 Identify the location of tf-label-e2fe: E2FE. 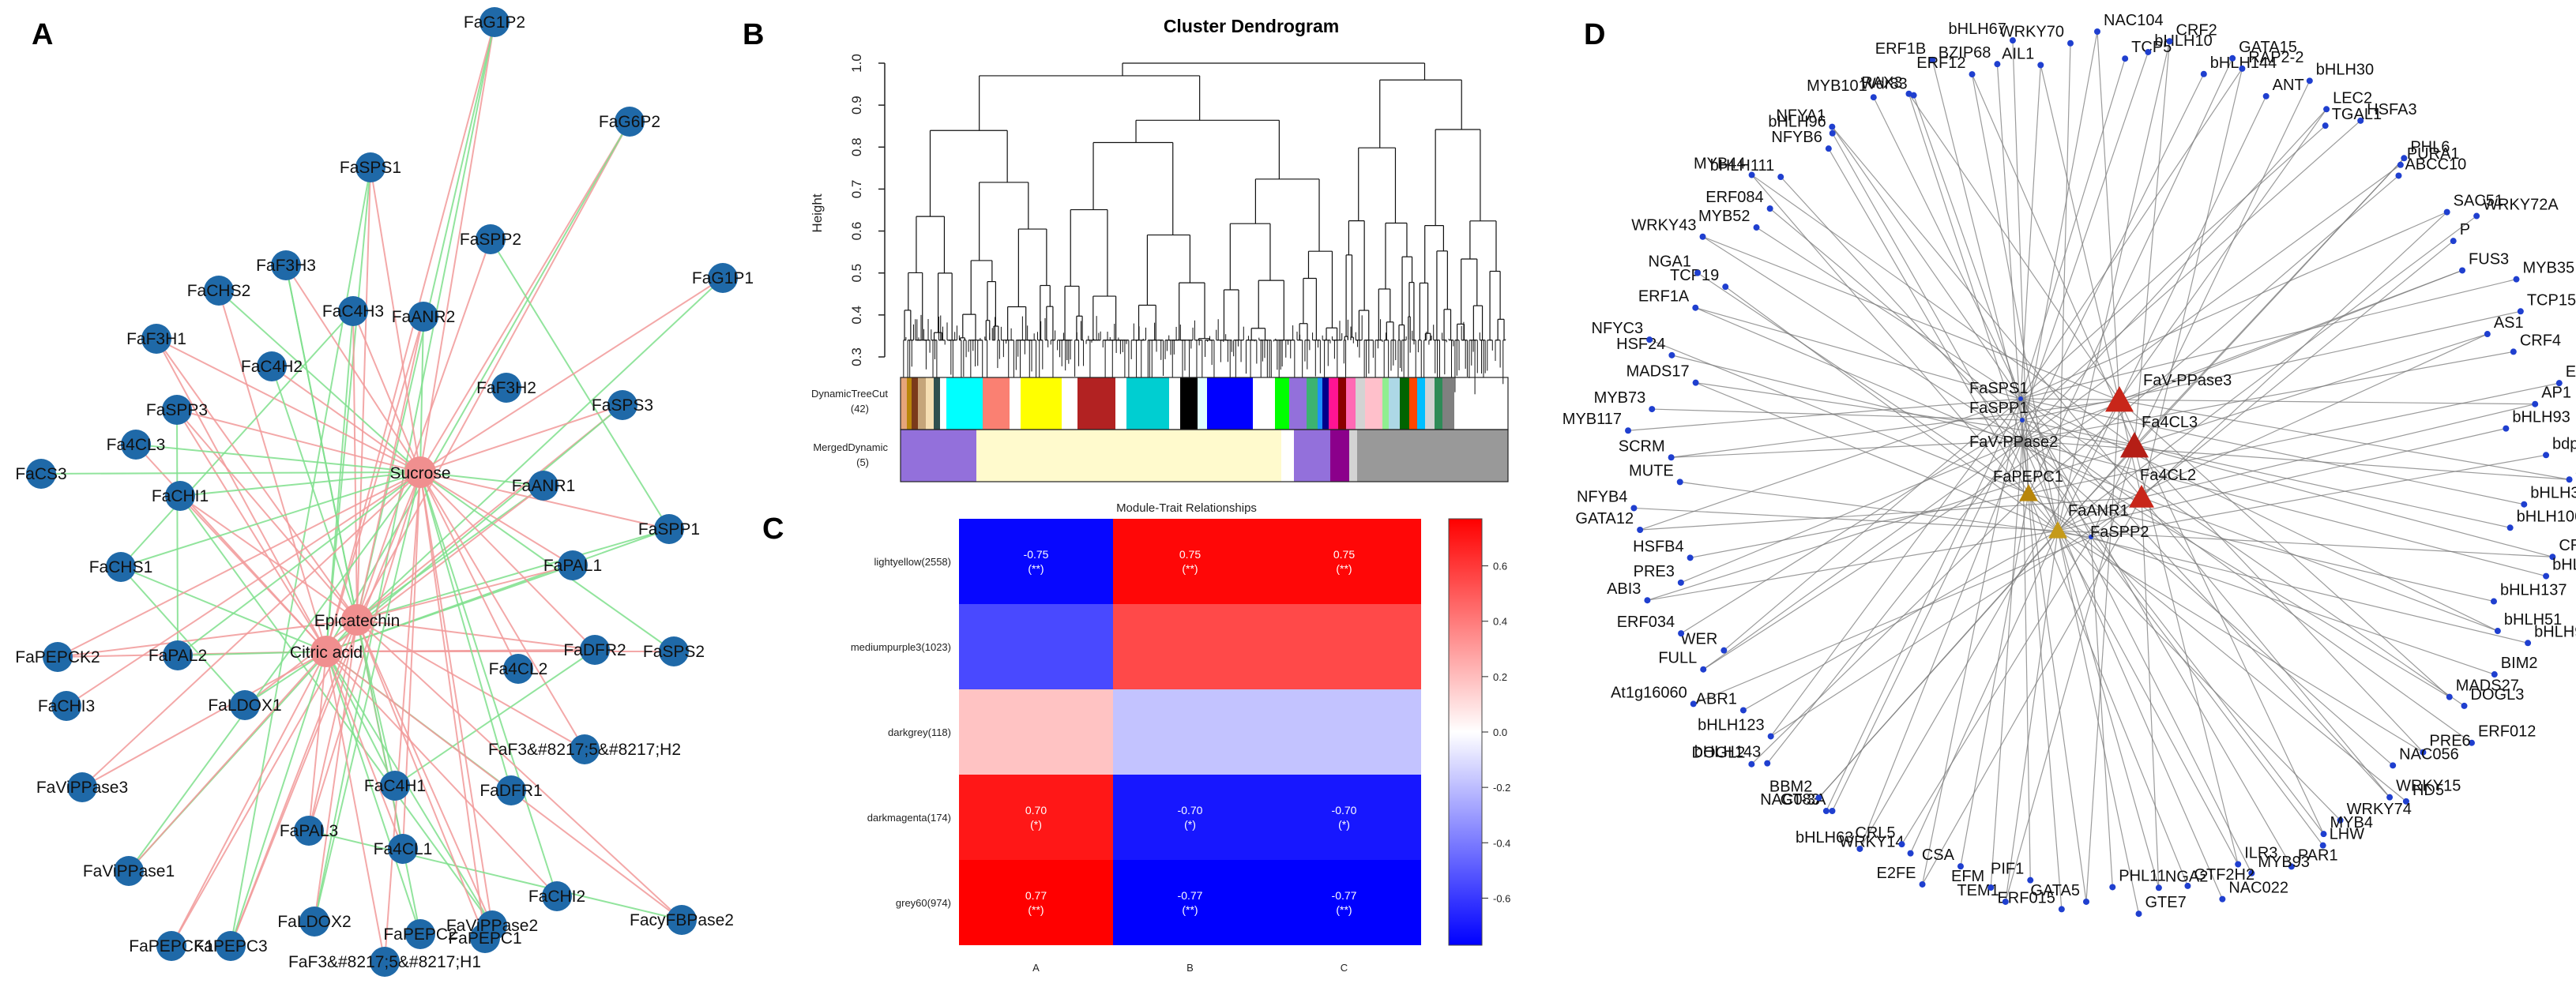
(1897, 874).